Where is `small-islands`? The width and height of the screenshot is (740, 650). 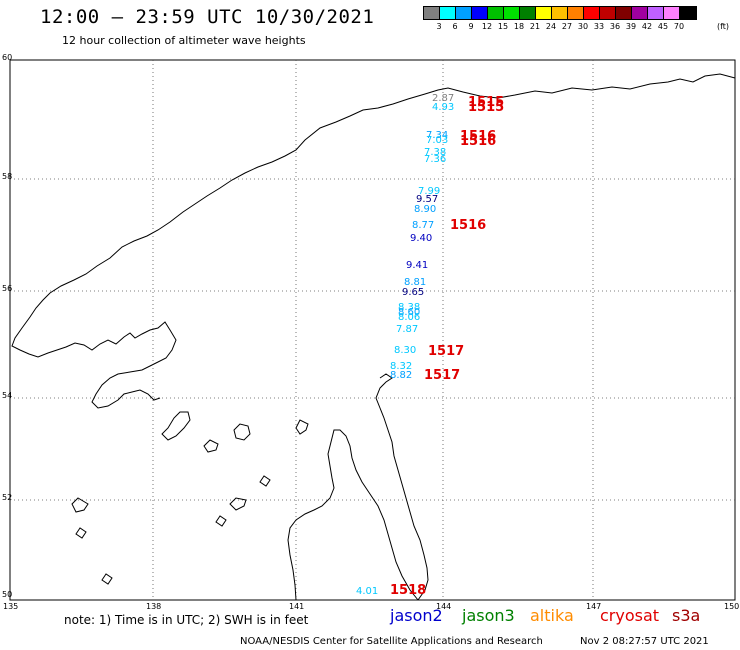 small-islands is located at coordinates (190, 498).